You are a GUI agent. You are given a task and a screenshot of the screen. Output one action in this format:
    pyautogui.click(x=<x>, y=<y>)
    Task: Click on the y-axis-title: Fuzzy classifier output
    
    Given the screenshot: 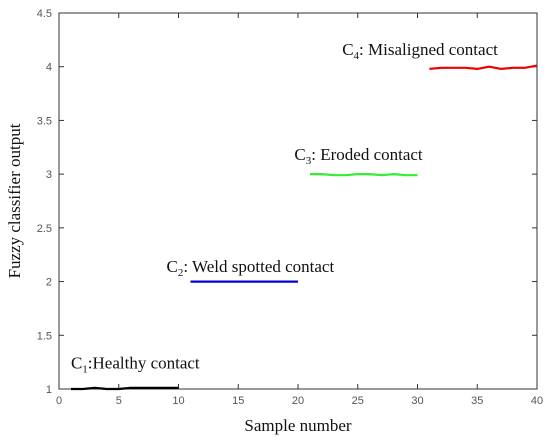 What is the action you would take?
    pyautogui.click(x=14, y=200)
    